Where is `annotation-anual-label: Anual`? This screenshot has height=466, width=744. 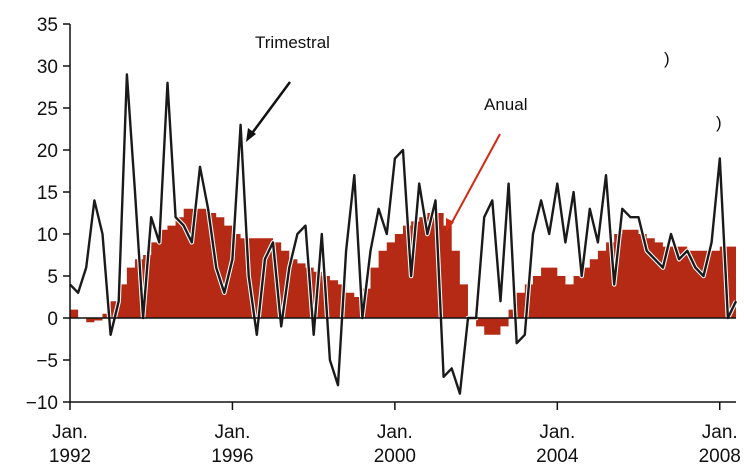
annotation-anual-label: Anual is located at coordinates (505, 104).